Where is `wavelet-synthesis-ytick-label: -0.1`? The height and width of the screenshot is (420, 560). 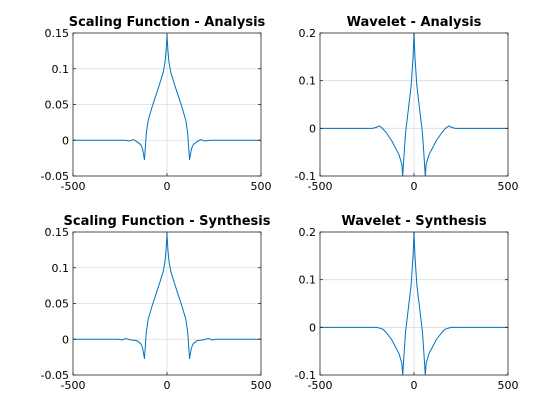
wavelet-synthesis-ytick-label: -0.1 is located at coordinates (305, 375).